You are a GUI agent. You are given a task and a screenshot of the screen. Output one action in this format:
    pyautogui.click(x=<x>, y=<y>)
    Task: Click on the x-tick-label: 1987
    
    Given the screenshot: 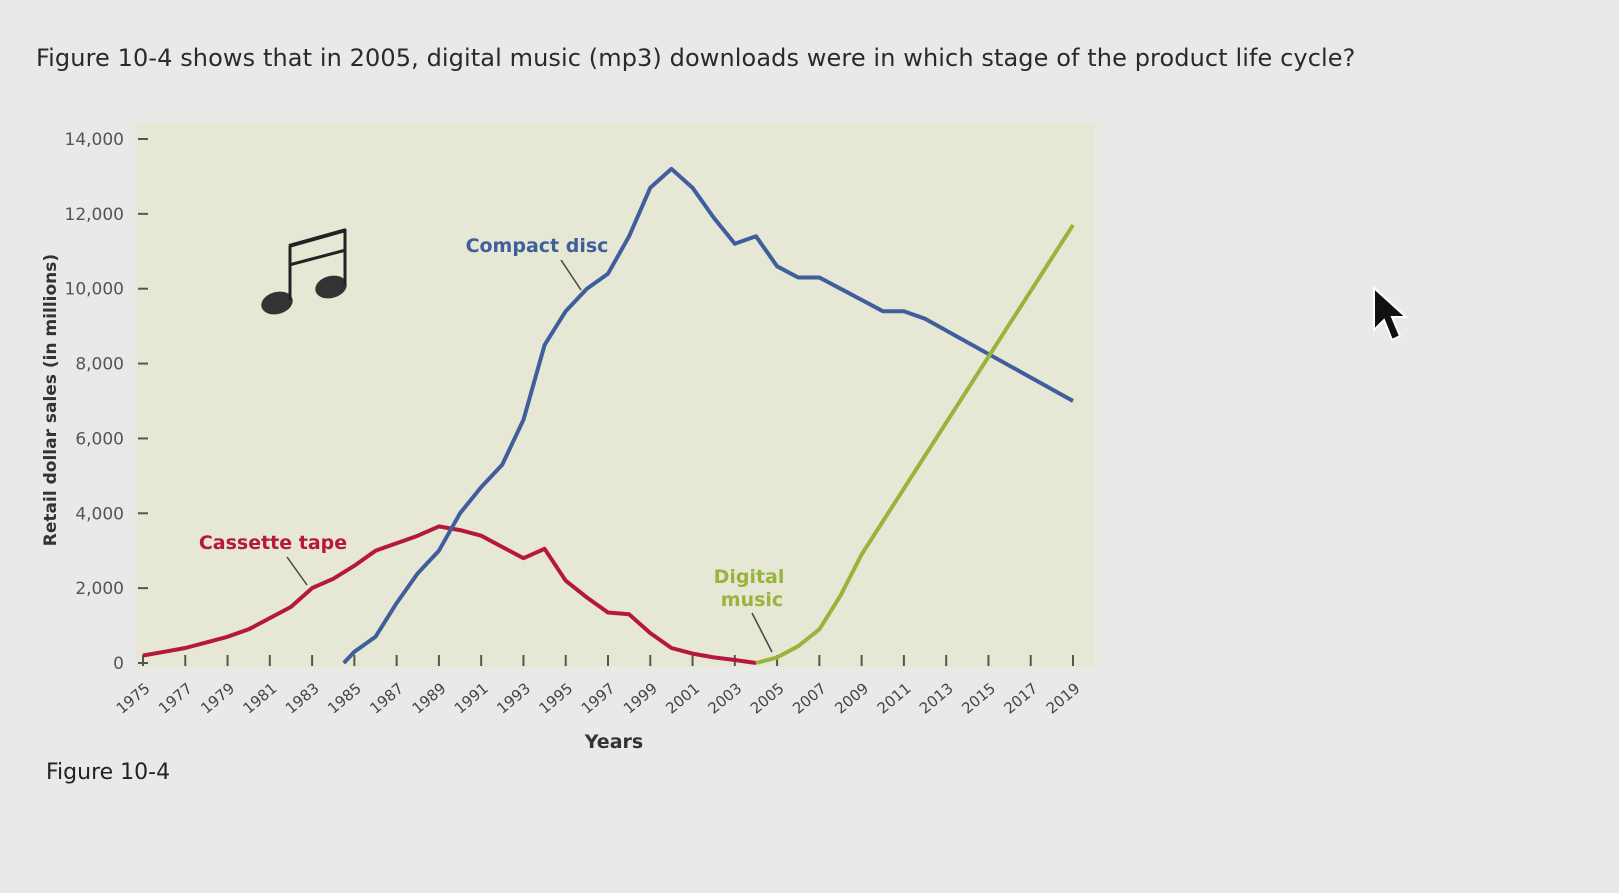 What is the action you would take?
    pyautogui.click(x=386, y=698)
    